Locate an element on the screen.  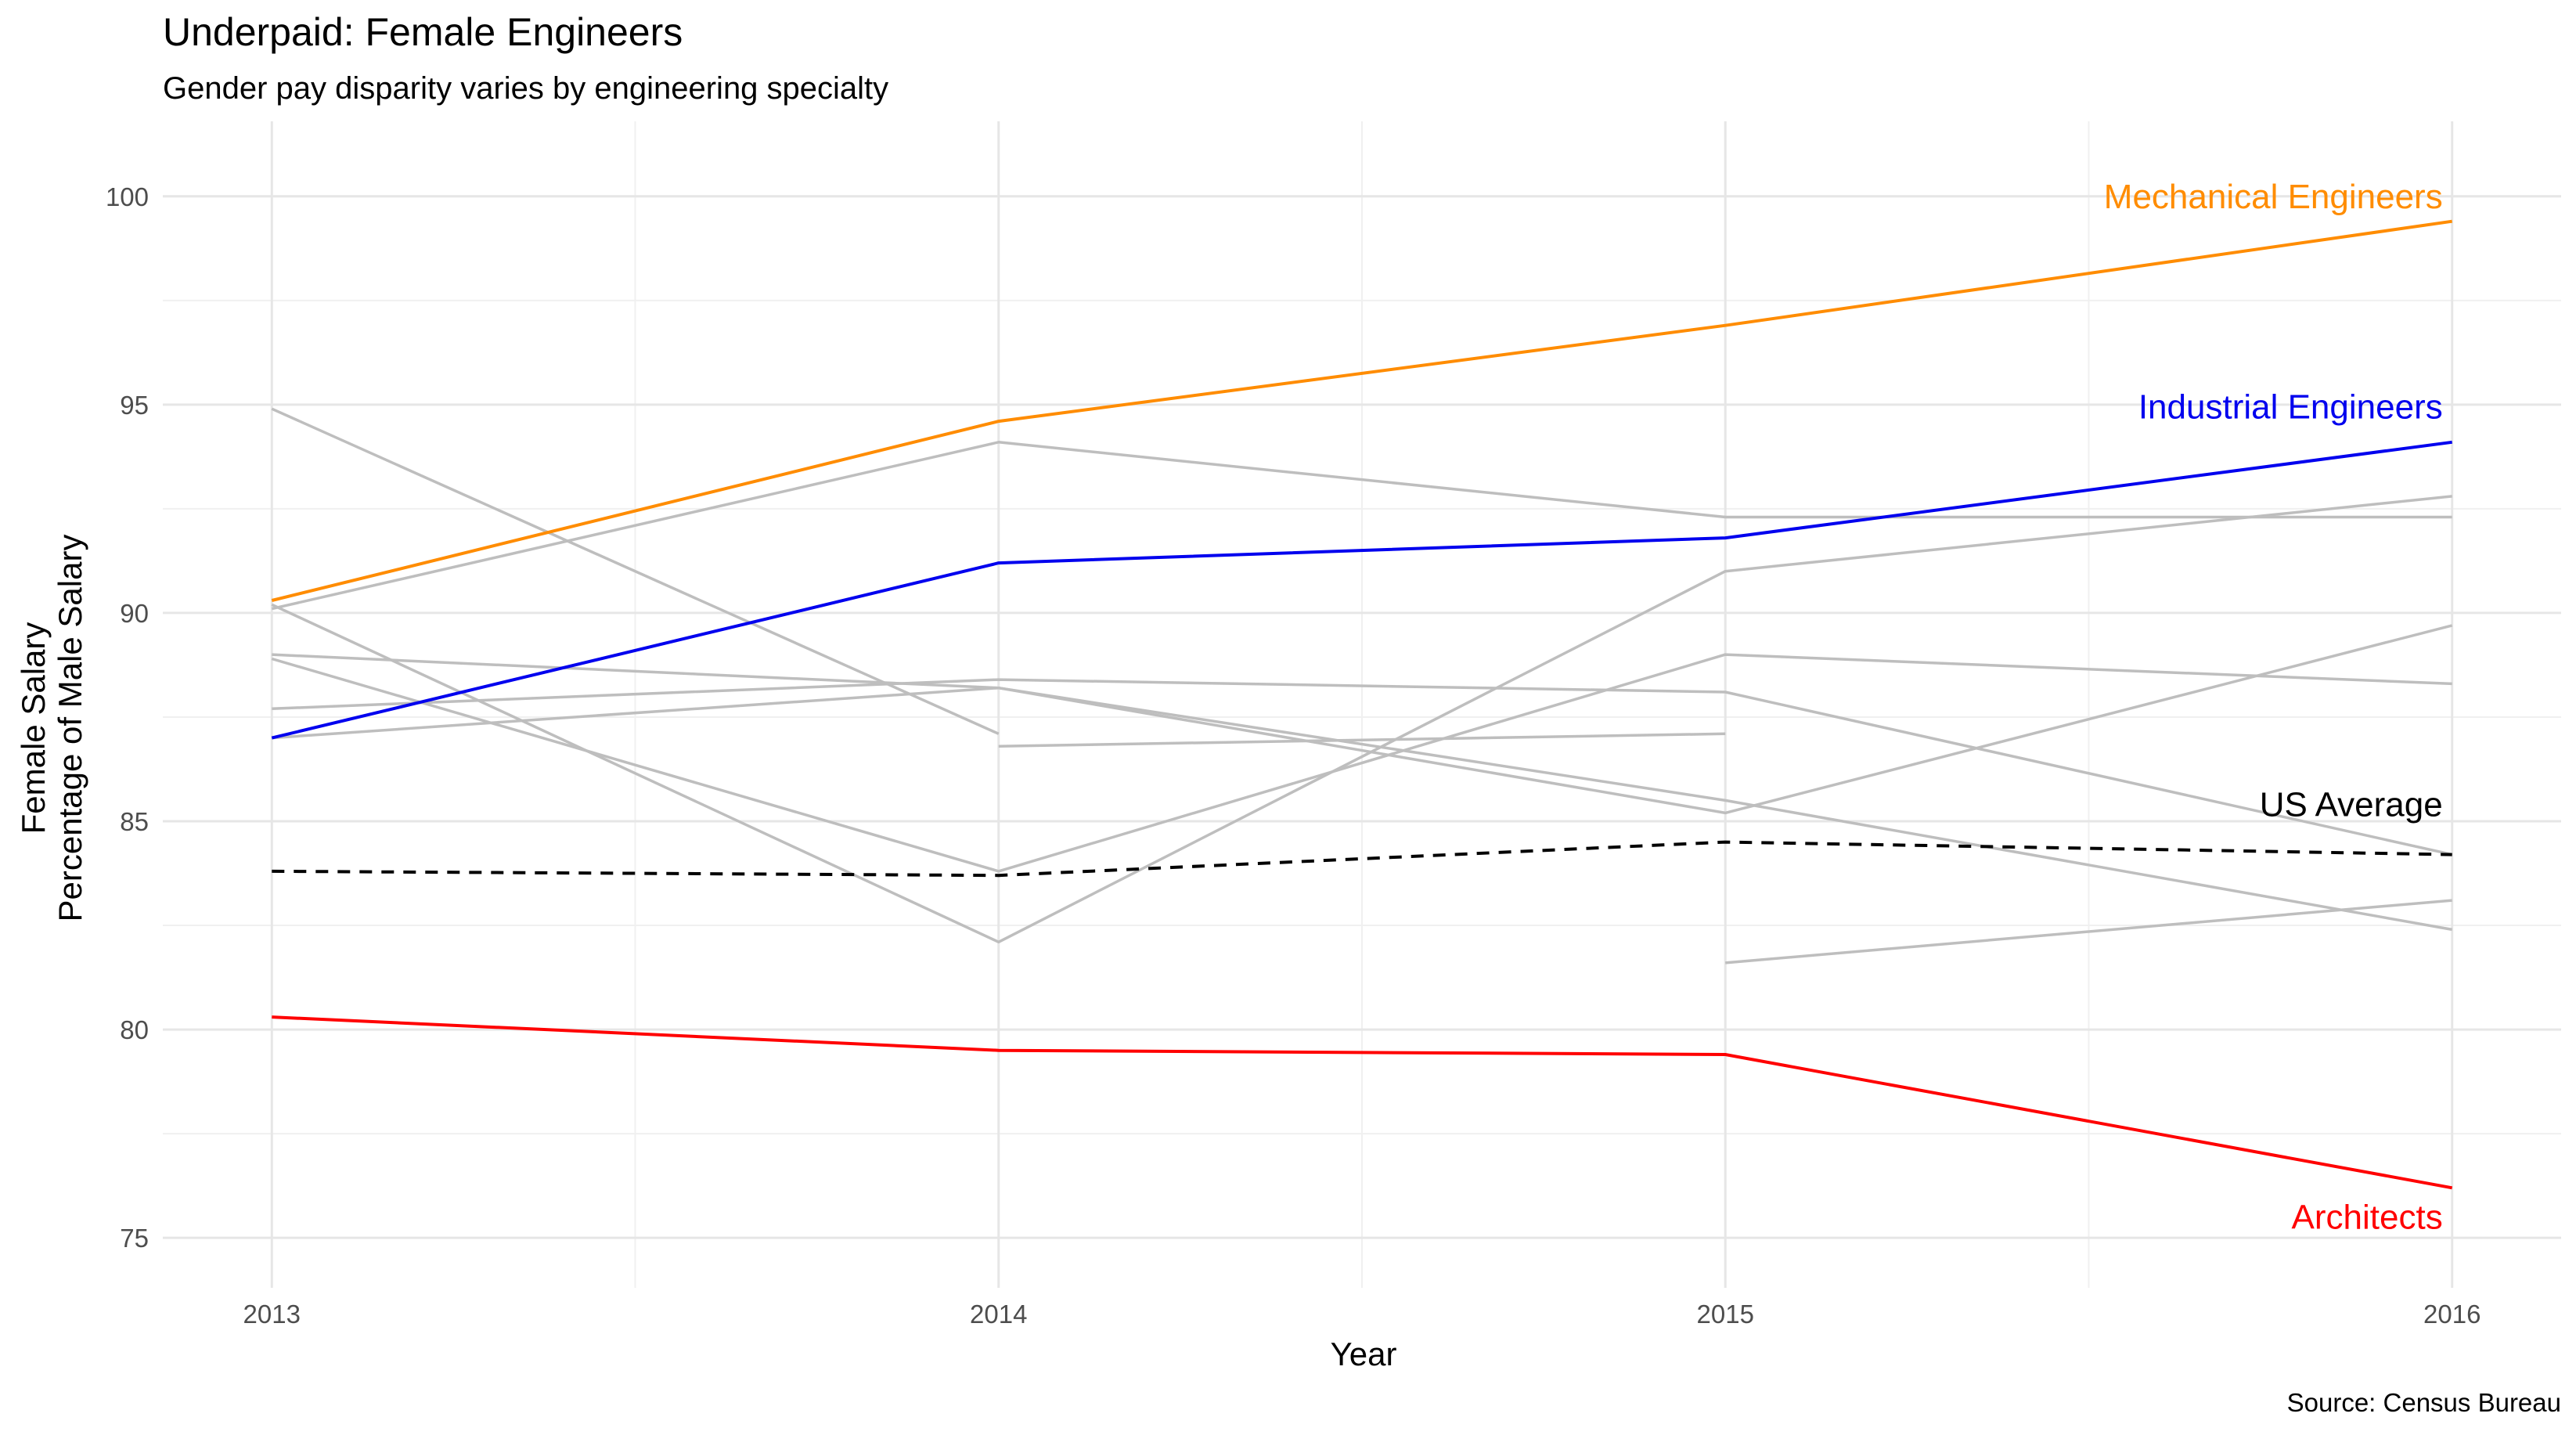
annotation-us-average: US Average is located at coordinates (2351, 805).